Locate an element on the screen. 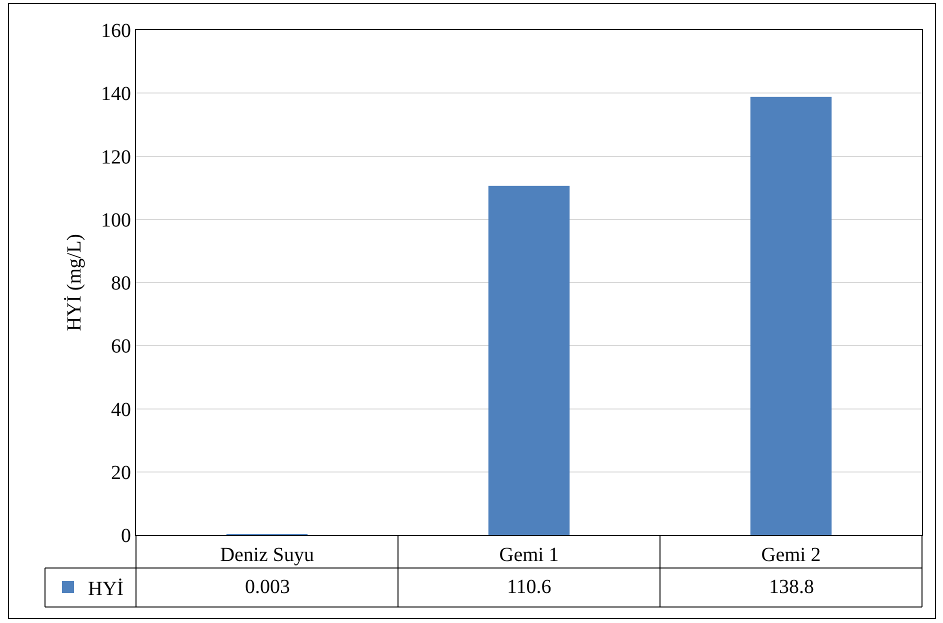  y-tick-label: 0 is located at coordinates (126, 536).